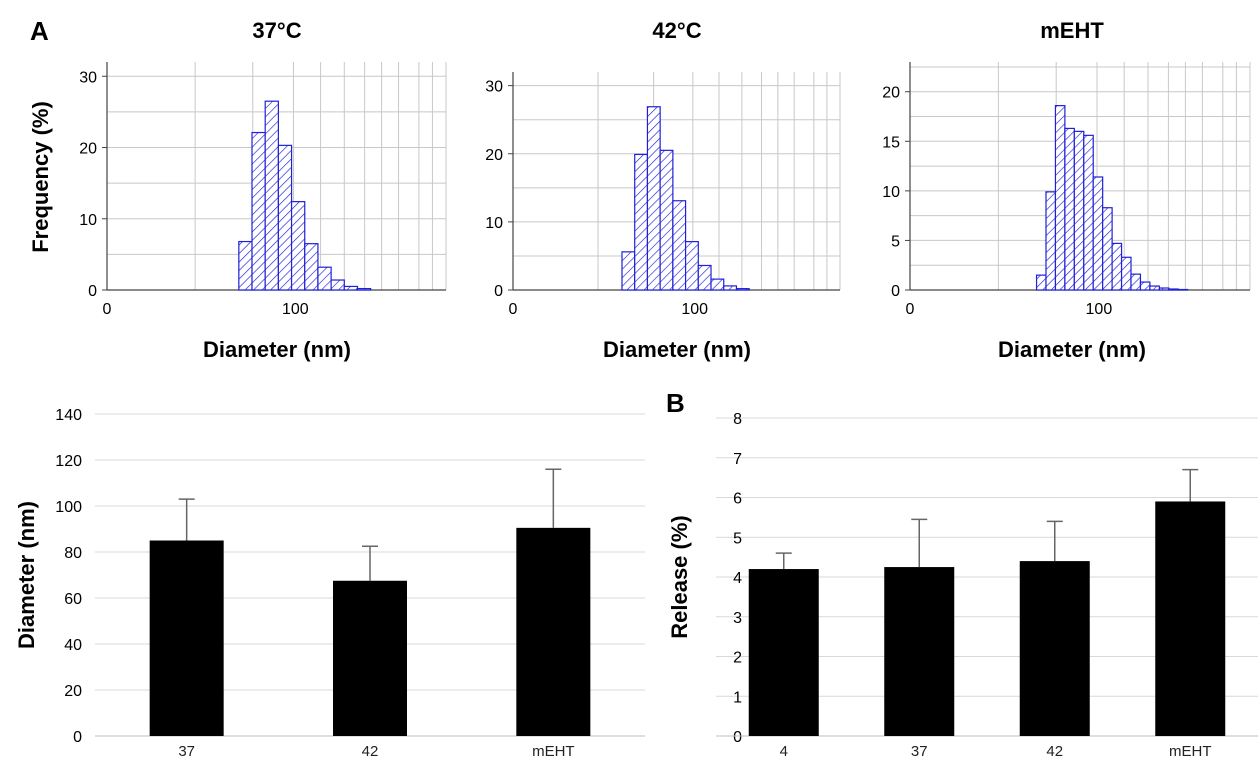  Describe the element at coordinates (68, 415) in the screenshot. I see `y-tick-label: 140` at that location.